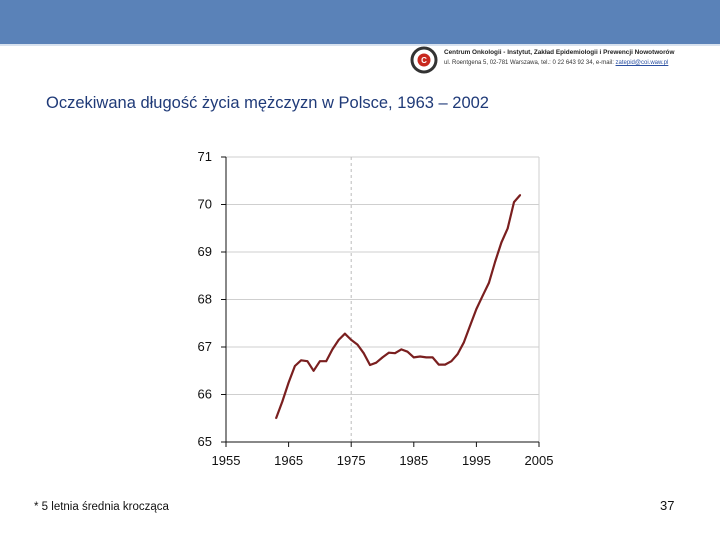 The width and height of the screenshot is (720, 540). I want to click on co-logo-icon: C, so click(424, 60).